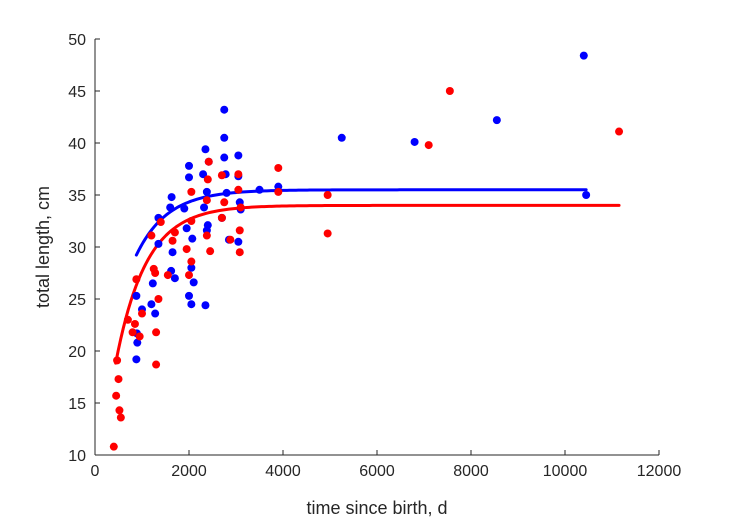  I want to click on x-tick-label: 2000, so click(189, 471).